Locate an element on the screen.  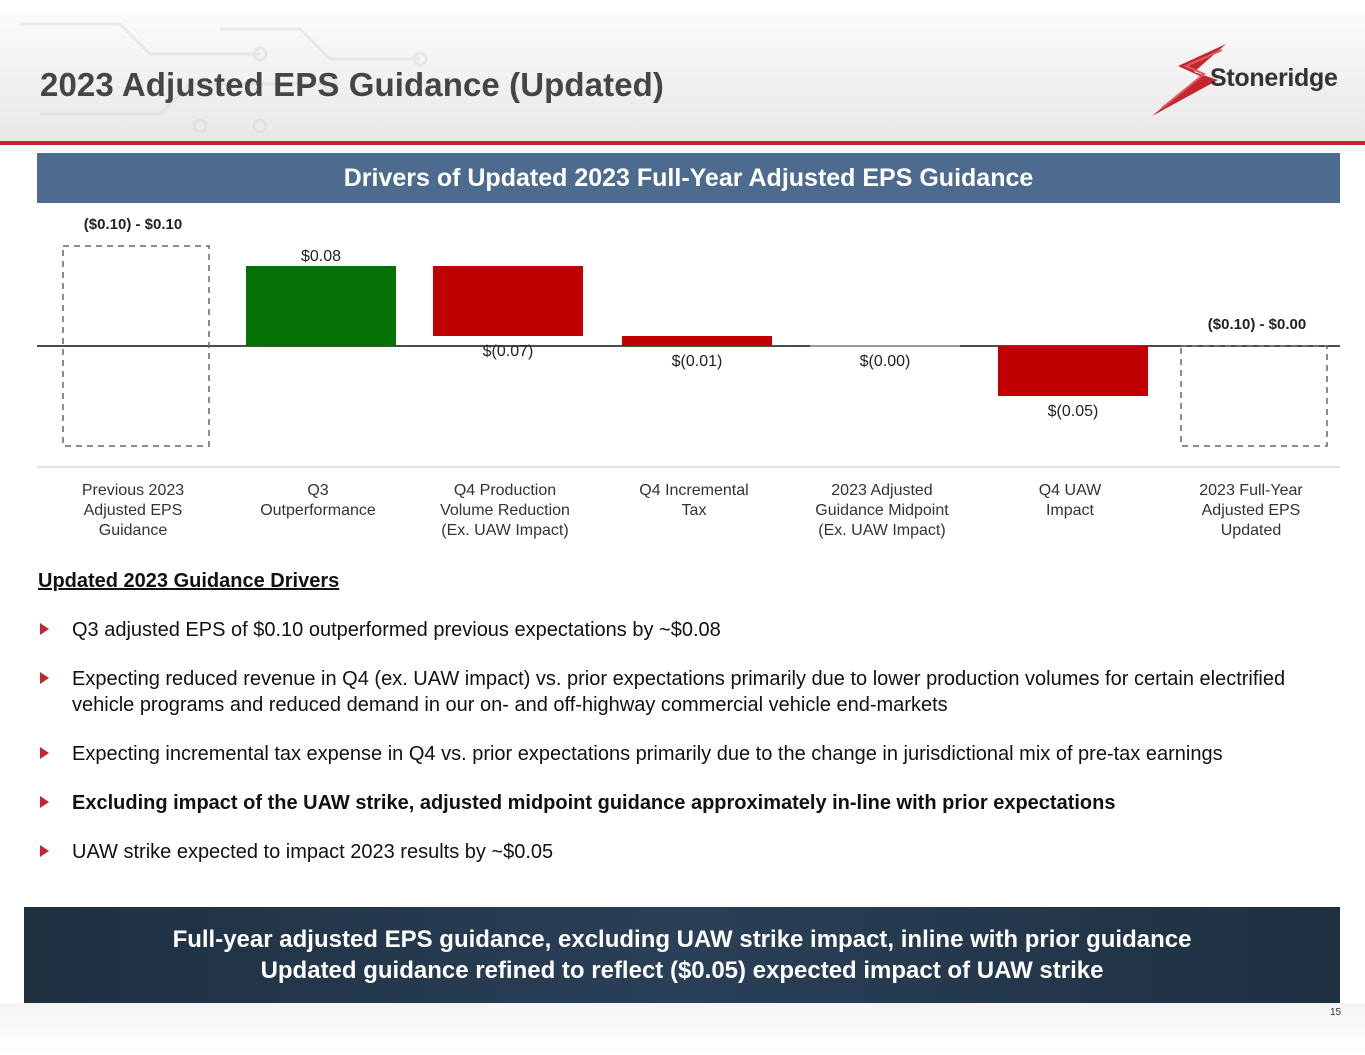
guidance-range-label: ($0.10) - $0.00 is located at coordinates (1257, 324).